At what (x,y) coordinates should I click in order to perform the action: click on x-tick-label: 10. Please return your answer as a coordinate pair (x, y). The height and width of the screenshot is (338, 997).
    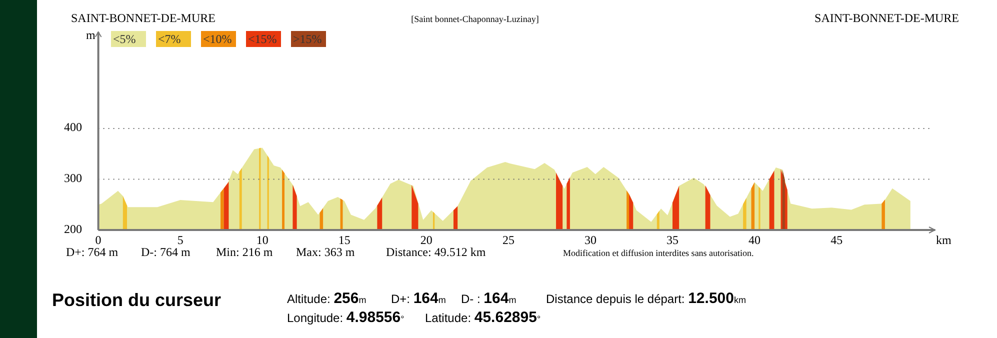
    Looking at the image, I should click on (262, 240).